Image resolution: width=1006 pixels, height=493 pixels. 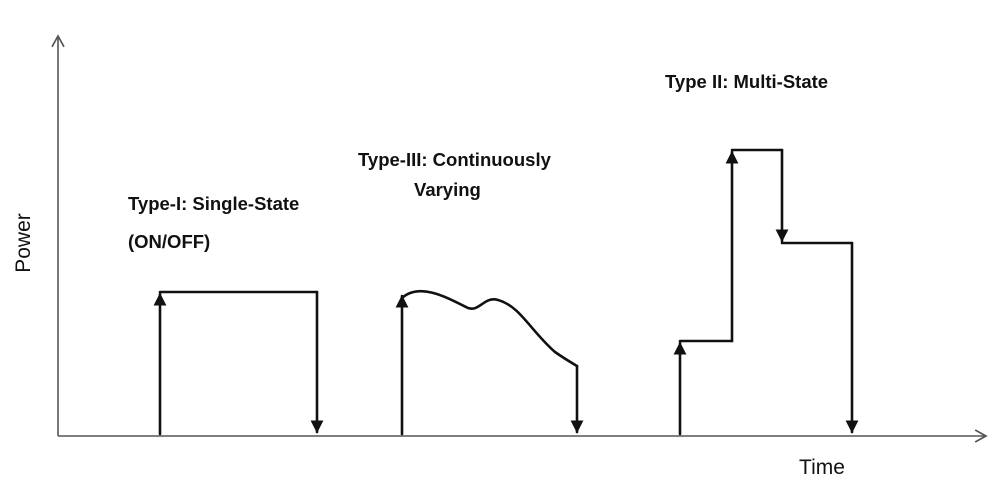 What do you see at coordinates (447, 189) in the screenshot?
I see `type-iii-subtitle: Varying` at bounding box center [447, 189].